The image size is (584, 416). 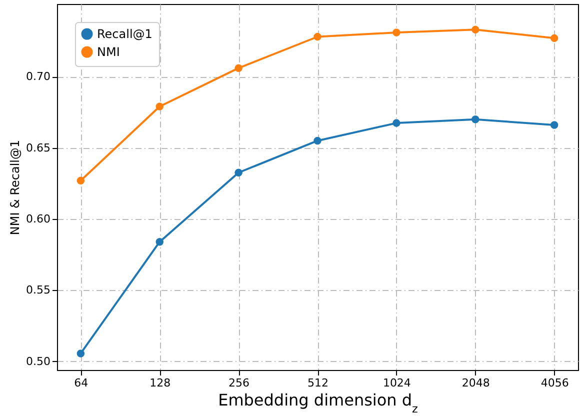 I want to click on y-tick-label: 0.70, so click(x=38, y=77).